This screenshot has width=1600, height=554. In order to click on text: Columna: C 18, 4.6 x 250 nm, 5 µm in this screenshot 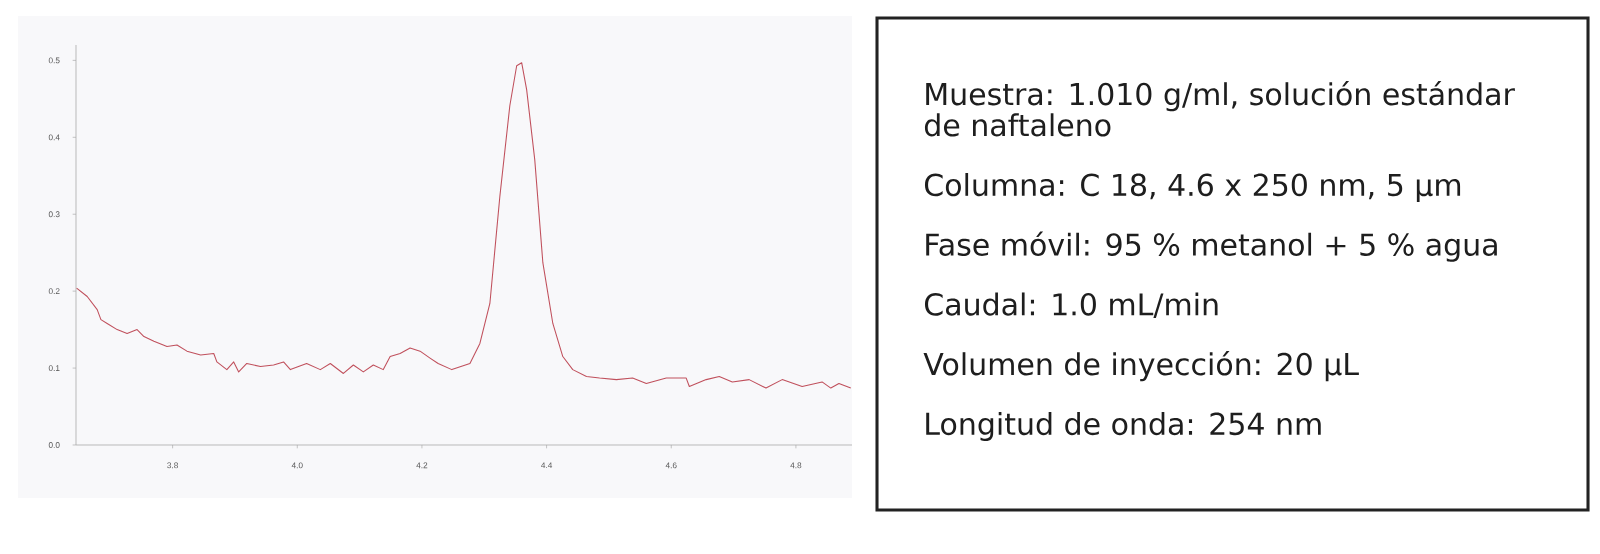, I will do `click(1192, 188)`.